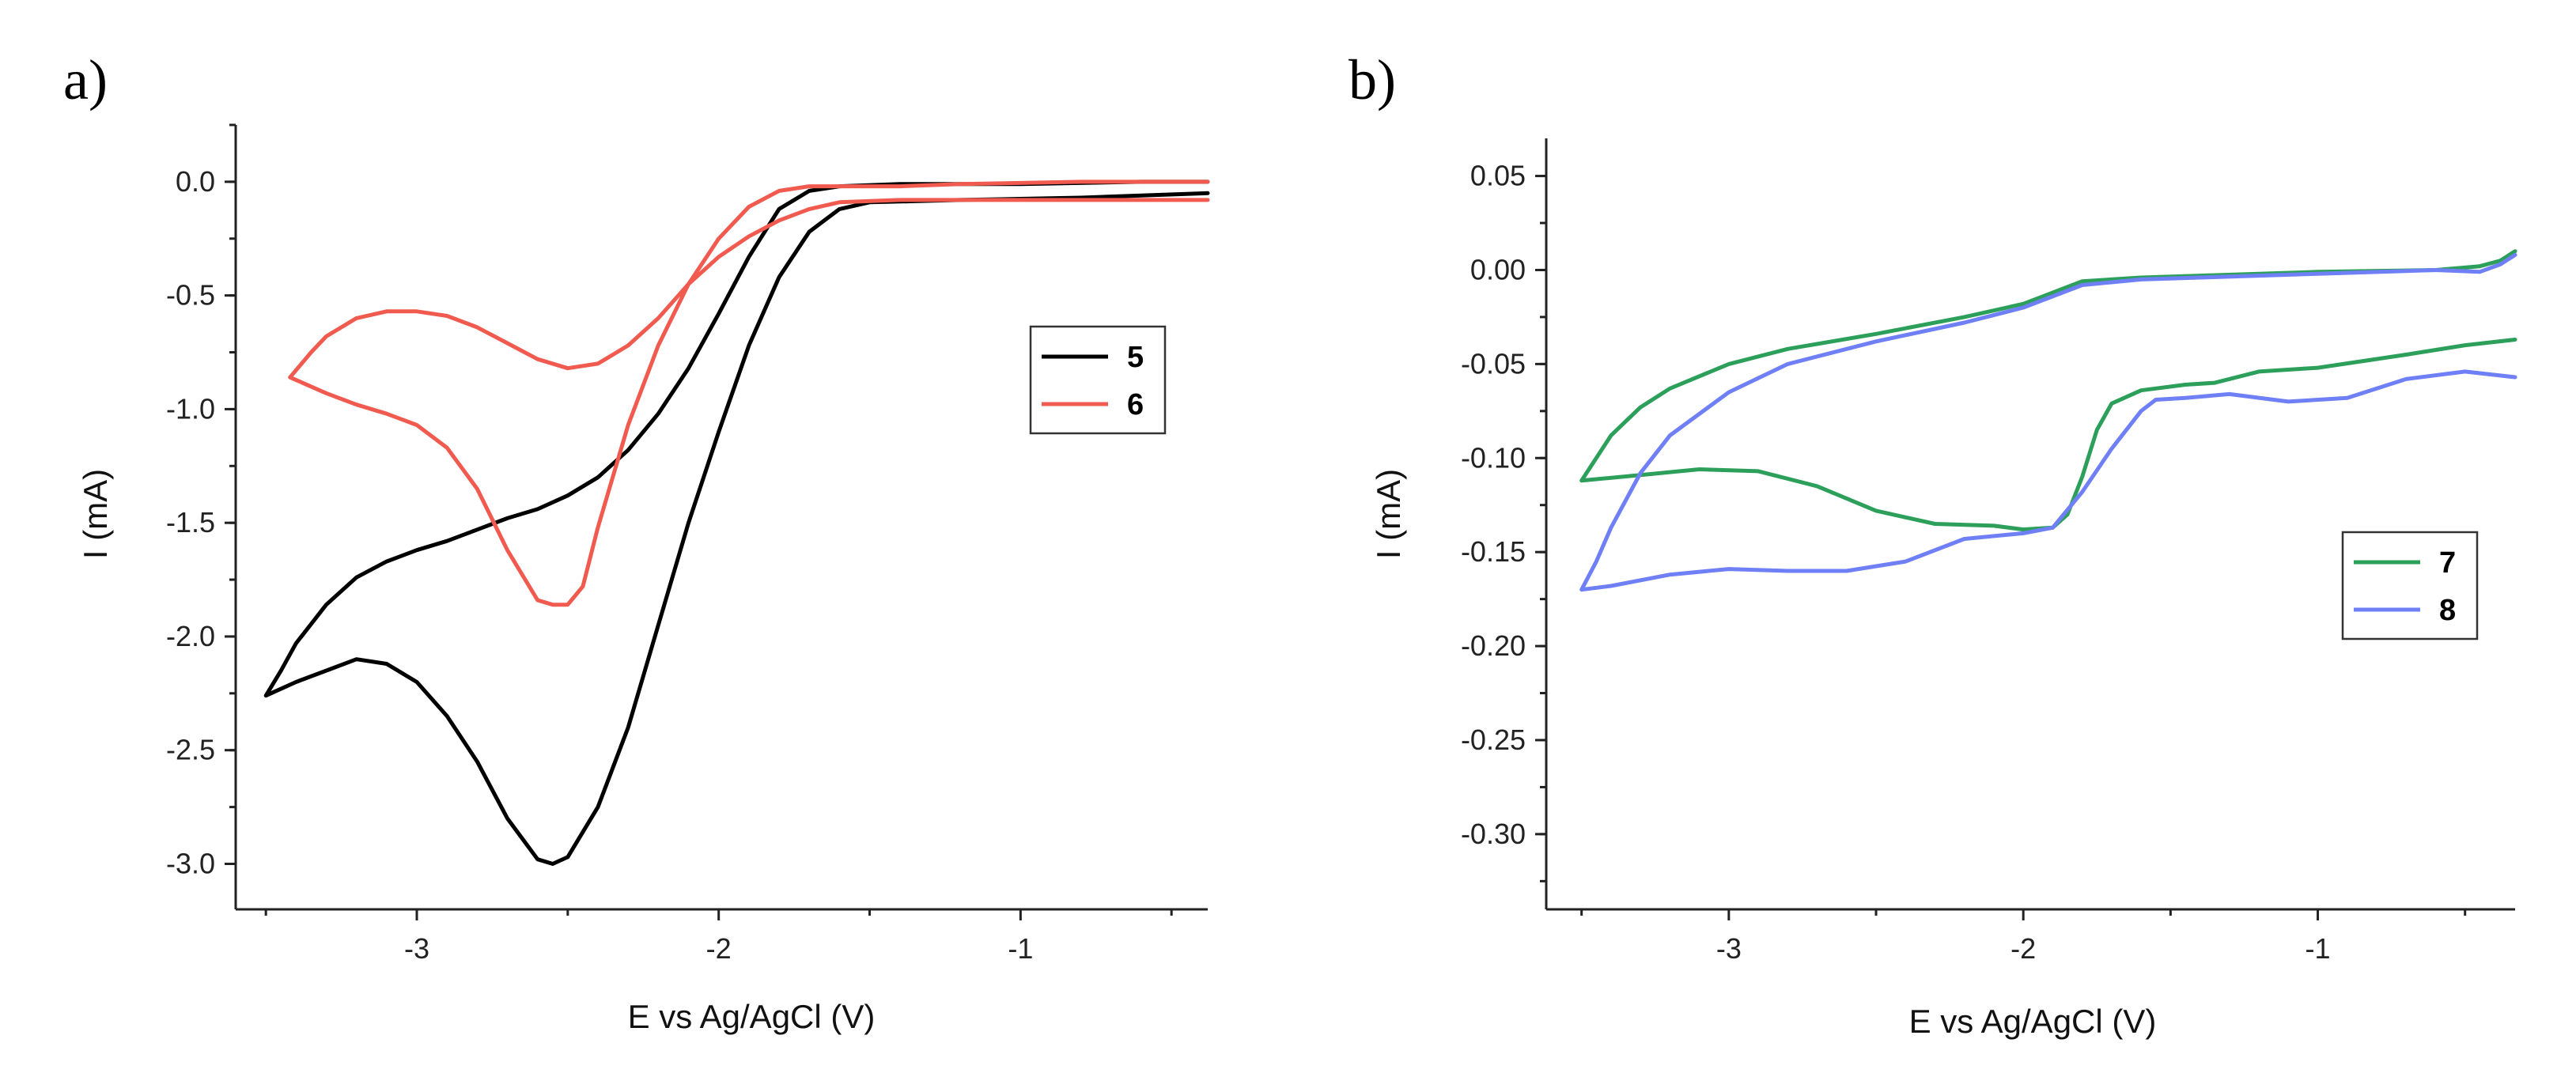  What do you see at coordinates (190, 408) in the screenshot?
I see `chart-a-y-tick-label: -1.0` at bounding box center [190, 408].